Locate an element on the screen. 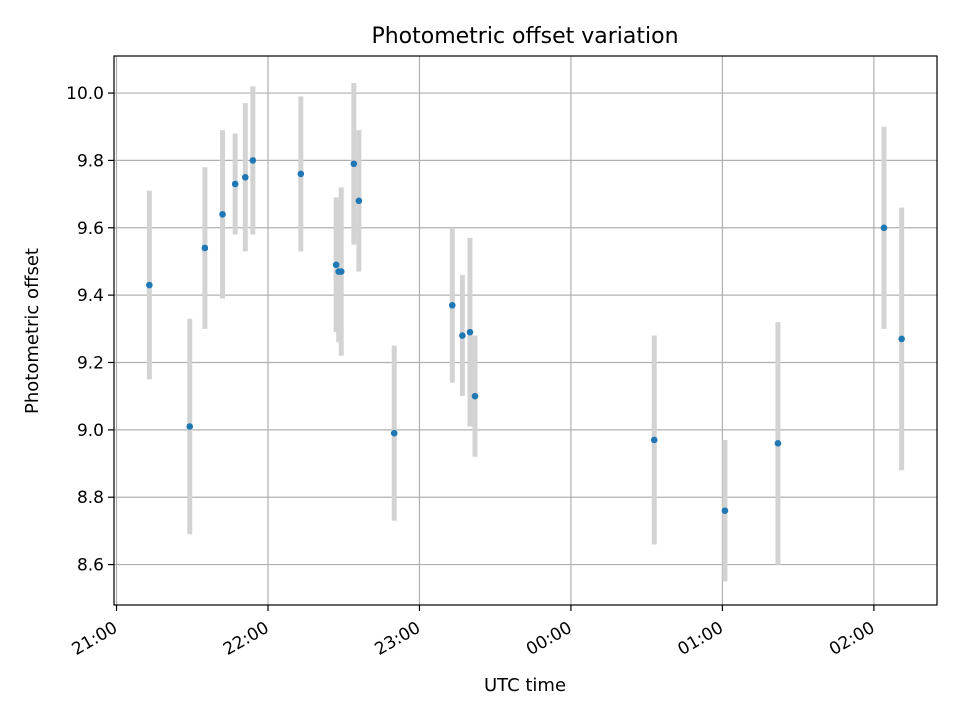 The height and width of the screenshot is (724, 960). x-tick-label: 22:00 is located at coordinates (246, 639).